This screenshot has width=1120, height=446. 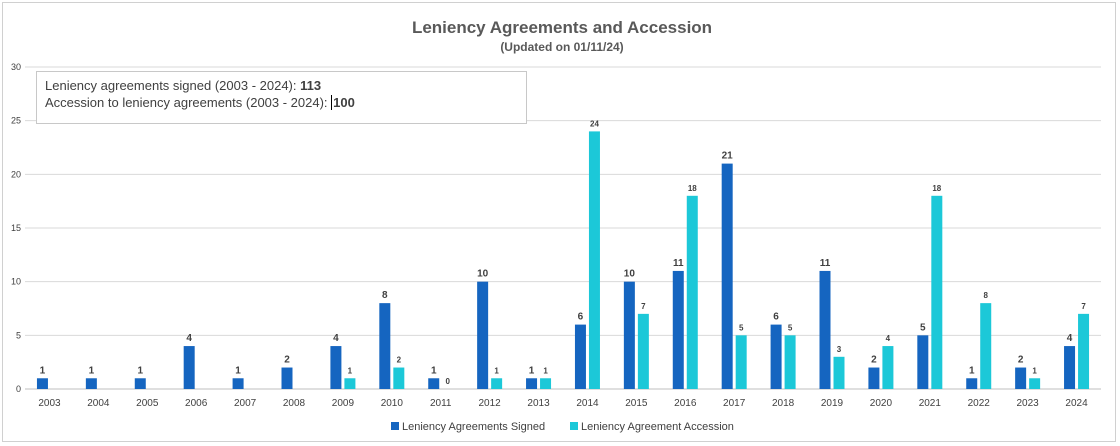 I want to click on x-tick-label: 2011, so click(x=441, y=403).